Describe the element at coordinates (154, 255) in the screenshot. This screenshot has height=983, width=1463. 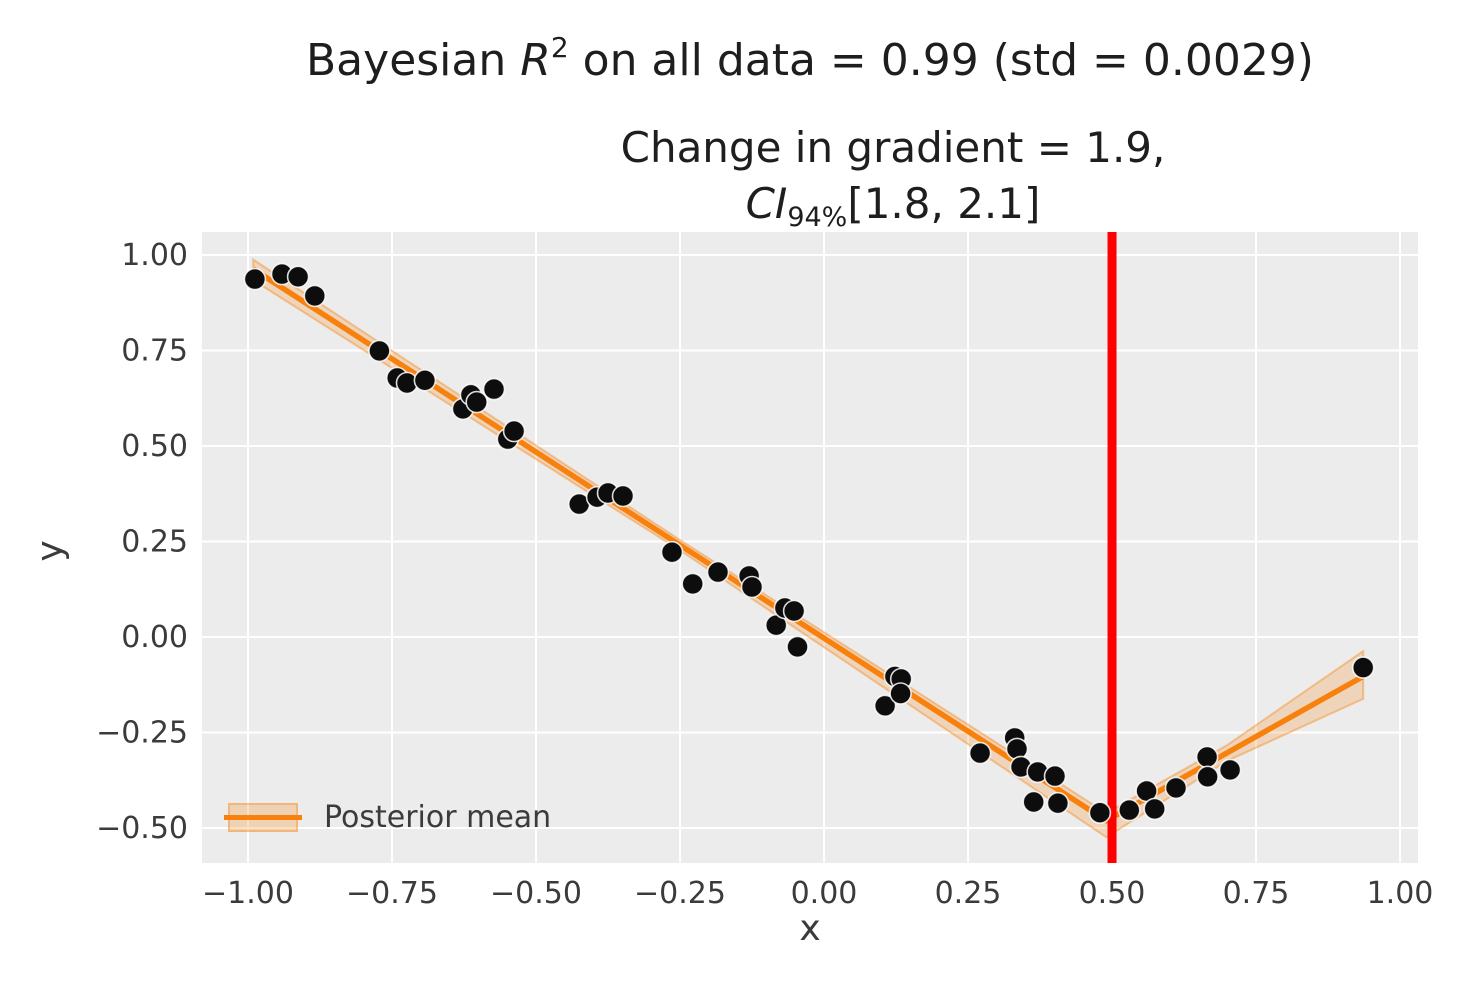
I see `y-tick-label: 1.00` at that location.